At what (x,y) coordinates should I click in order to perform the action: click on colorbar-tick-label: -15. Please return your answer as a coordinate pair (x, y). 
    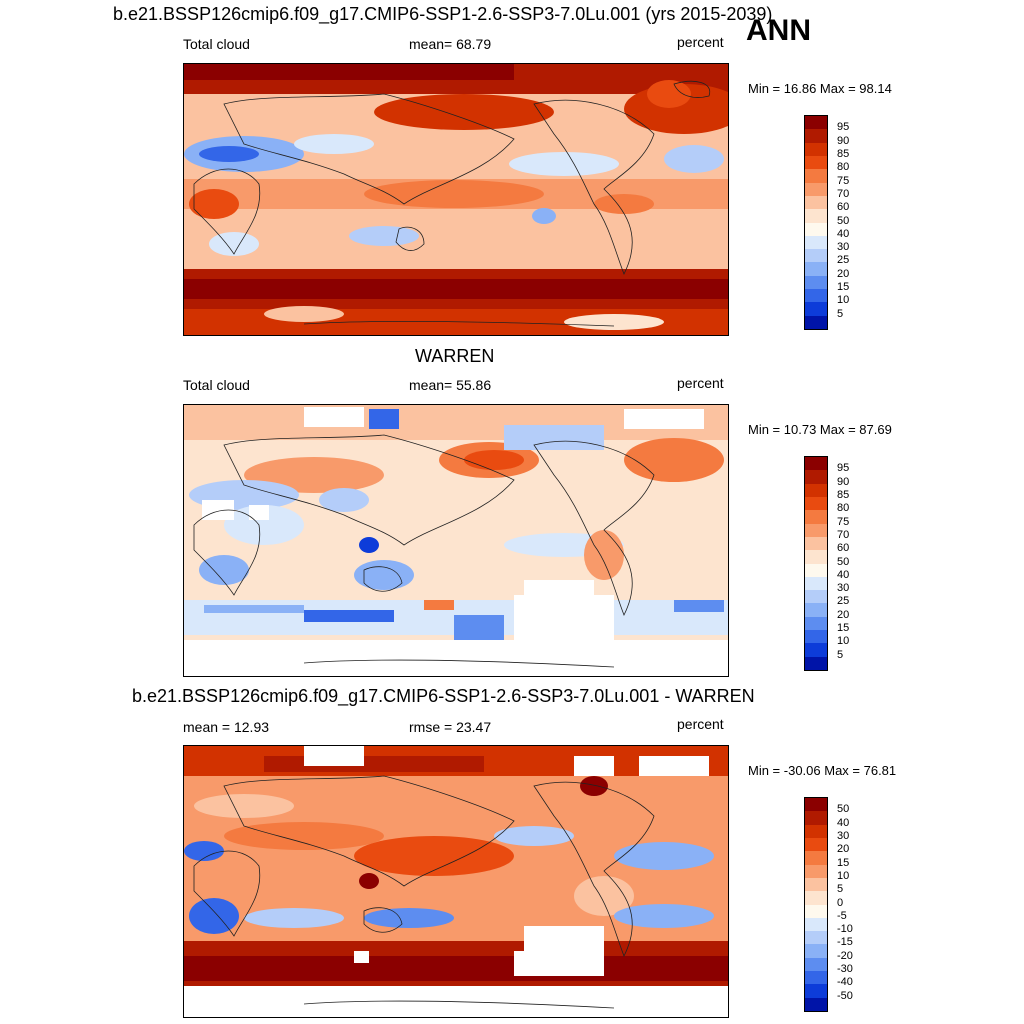
    Looking at the image, I should click on (845, 942).